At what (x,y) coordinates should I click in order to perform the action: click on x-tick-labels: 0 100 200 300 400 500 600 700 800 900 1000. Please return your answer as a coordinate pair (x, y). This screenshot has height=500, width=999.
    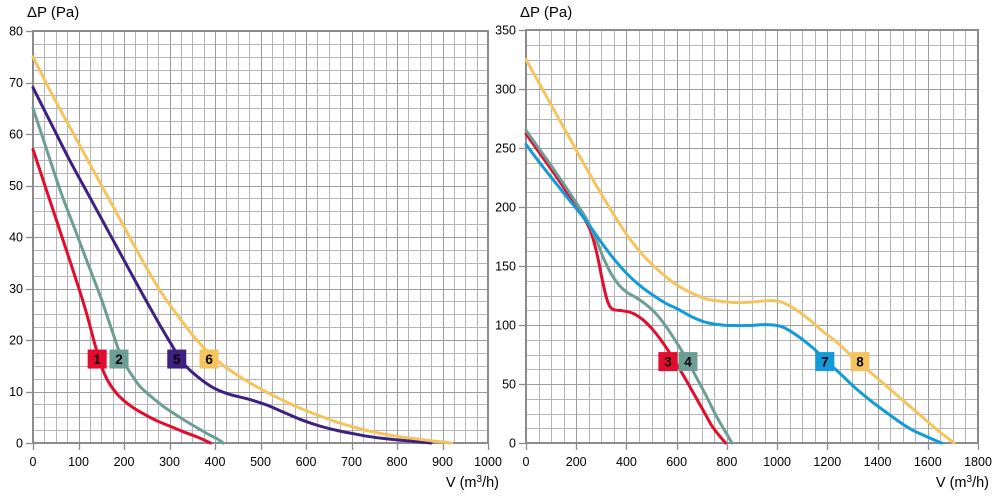
    Looking at the image, I should click on (266, 462).